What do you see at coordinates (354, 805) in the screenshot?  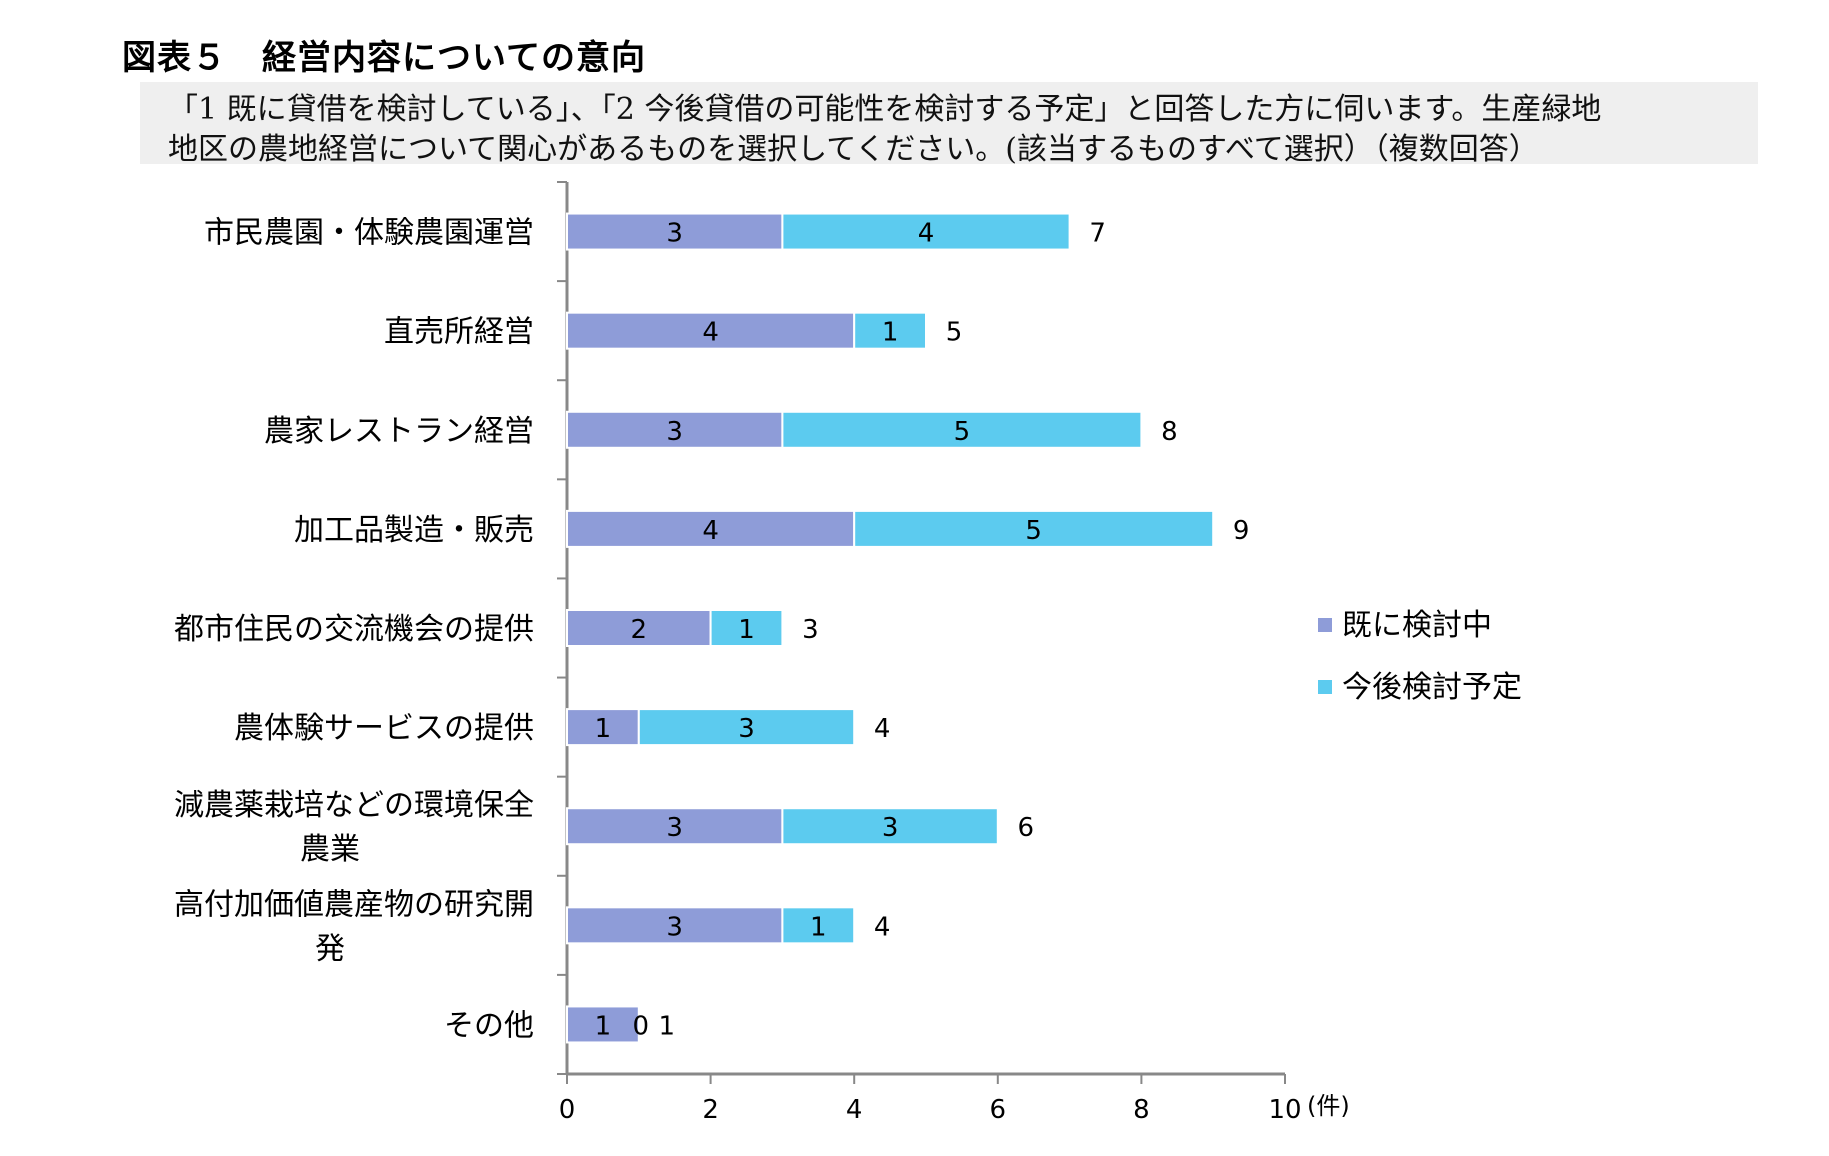 I see `category-label: 減農薬栽培などの環境保全` at bounding box center [354, 805].